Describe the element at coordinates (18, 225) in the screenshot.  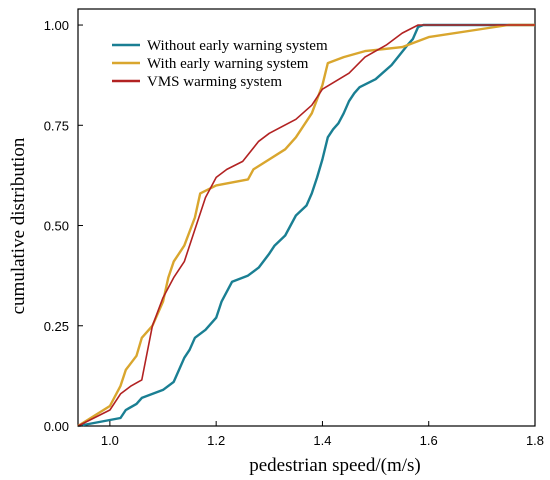
I see `y-axis-title: cumulative distribution` at that location.